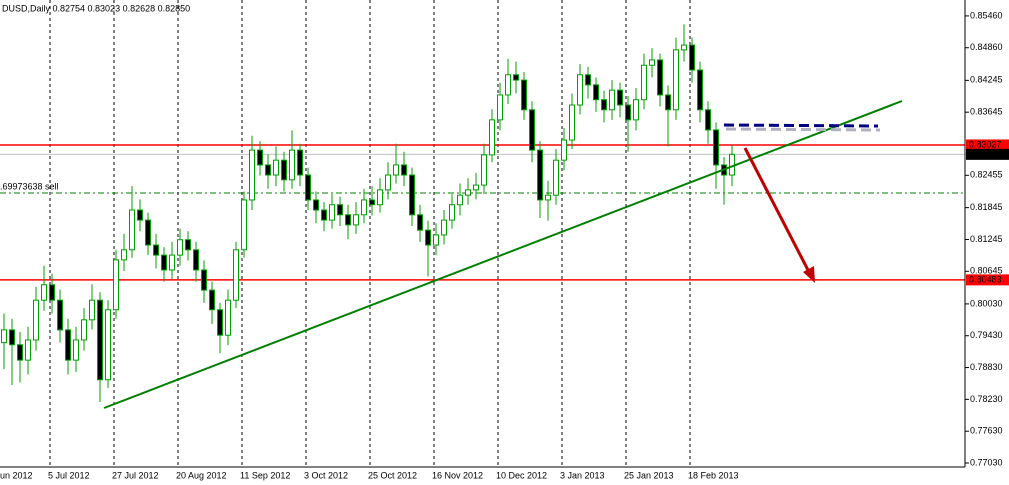 This screenshot has height=485, width=1009. What do you see at coordinates (986, 303) in the screenshot?
I see `y-tick-label: 0.80030` at bounding box center [986, 303].